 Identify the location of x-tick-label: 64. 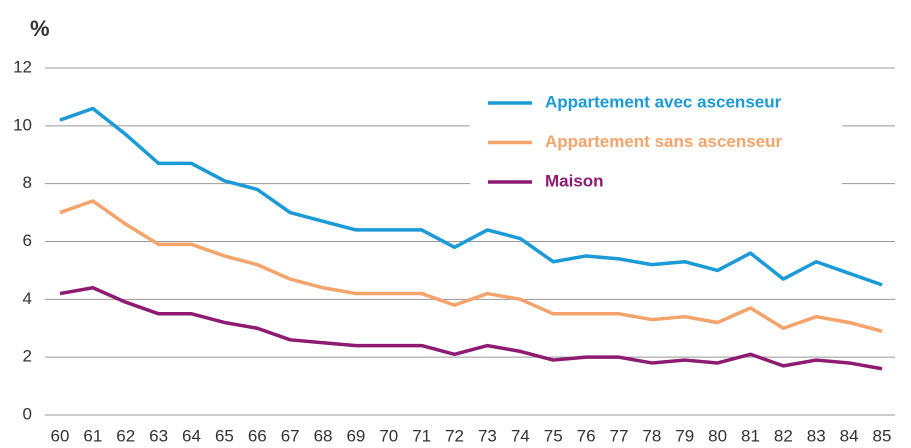
(191, 435).